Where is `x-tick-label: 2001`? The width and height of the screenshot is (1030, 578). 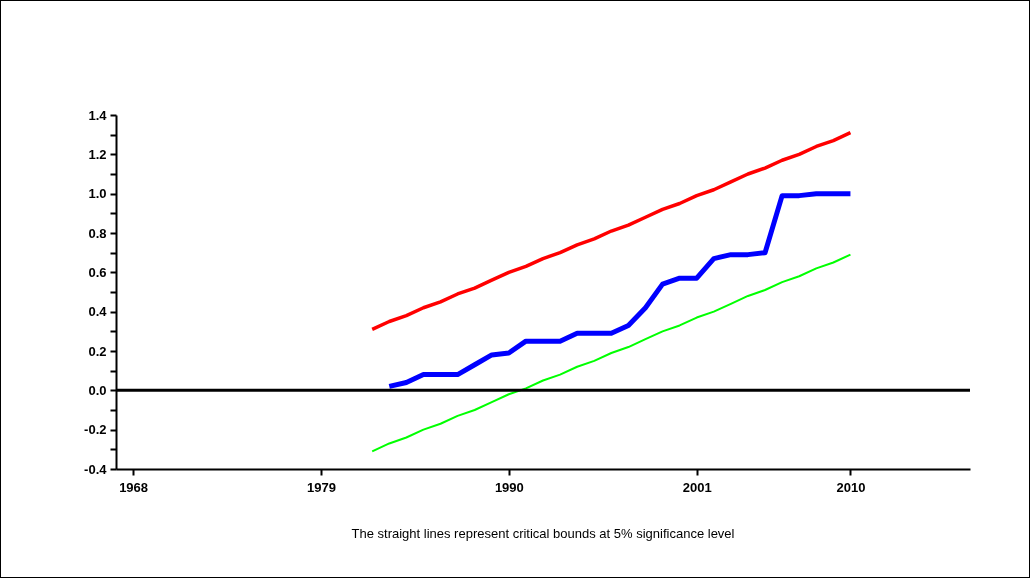
x-tick-label: 2001 is located at coordinates (697, 487).